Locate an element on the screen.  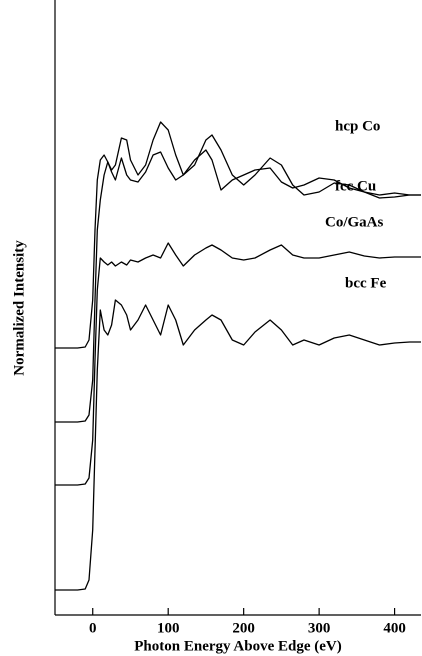
series-label: bcc Fe is located at coordinates (366, 283).